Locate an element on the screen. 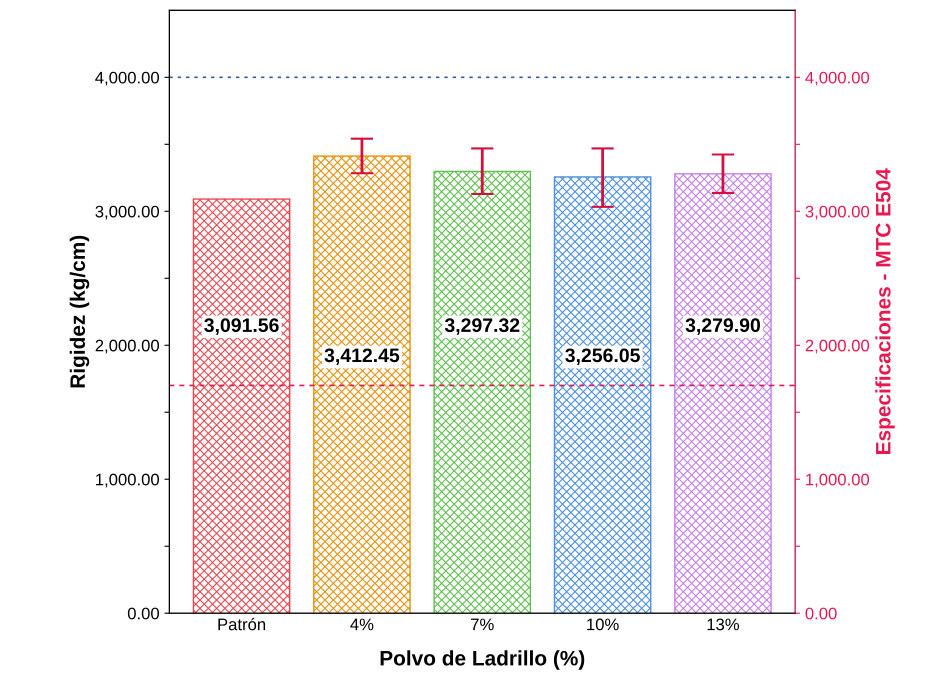  x-tick-label: 7% is located at coordinates (482, 624).